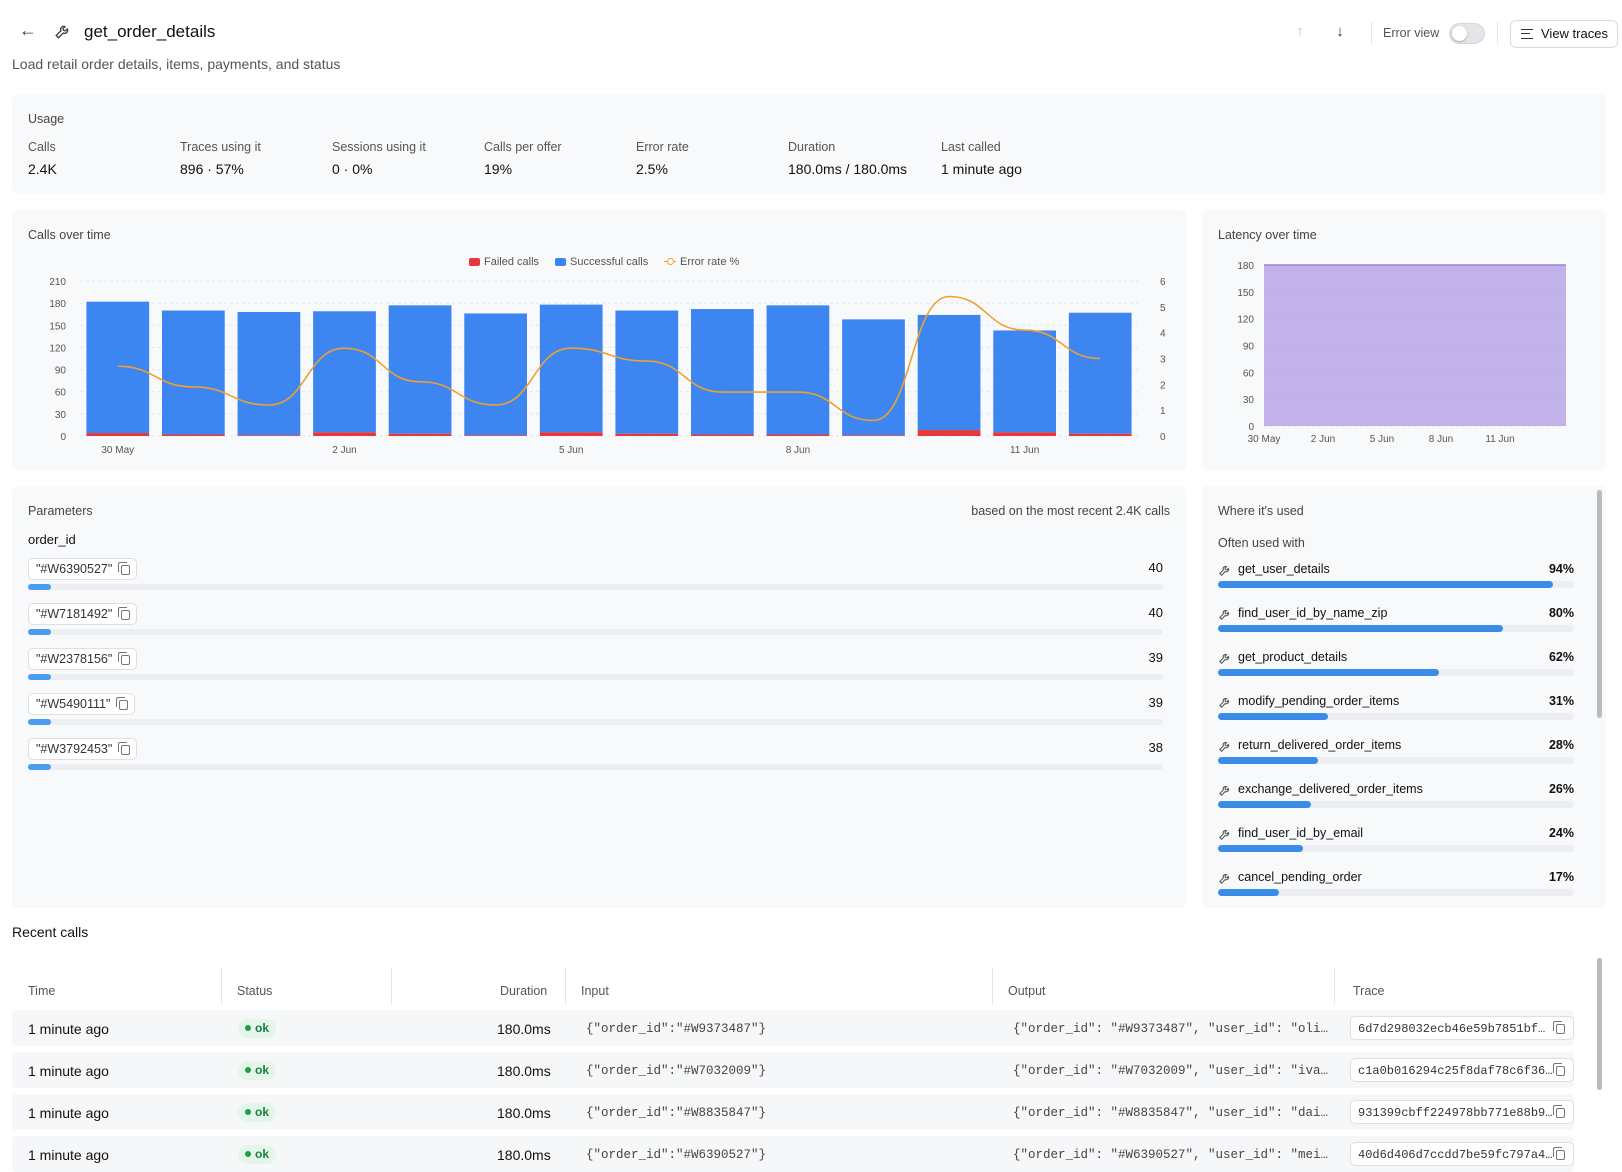  Describe the element at coordinates (61, 415) in the screenshot. I see `y-tick-label: 30` at that location.